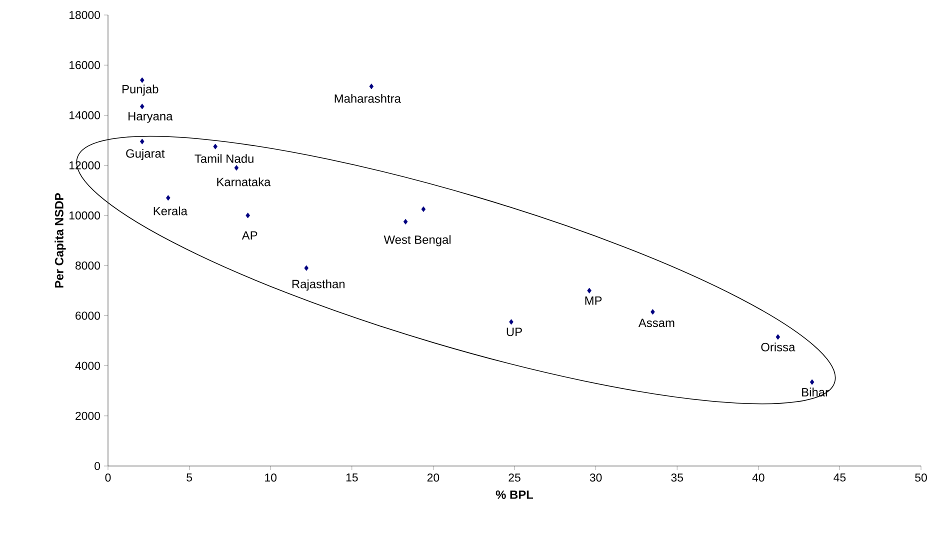  What do you see at coordinates (433, 478) in the screenshot?
I see `x-tick-label: 20` at bounding box center [433, 478].